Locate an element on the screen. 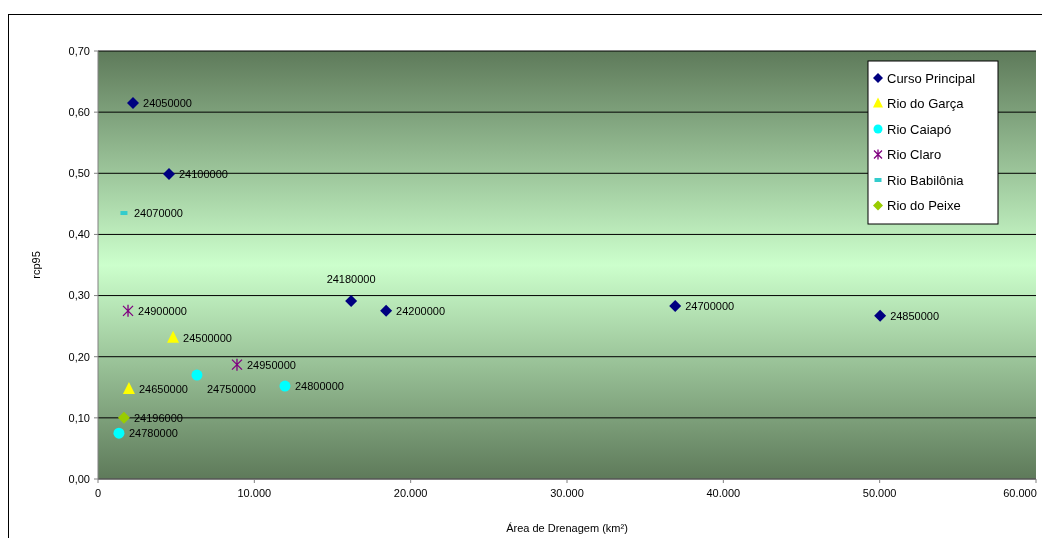  x-tick-label: 30.000 is located at coordinates (567, 493).